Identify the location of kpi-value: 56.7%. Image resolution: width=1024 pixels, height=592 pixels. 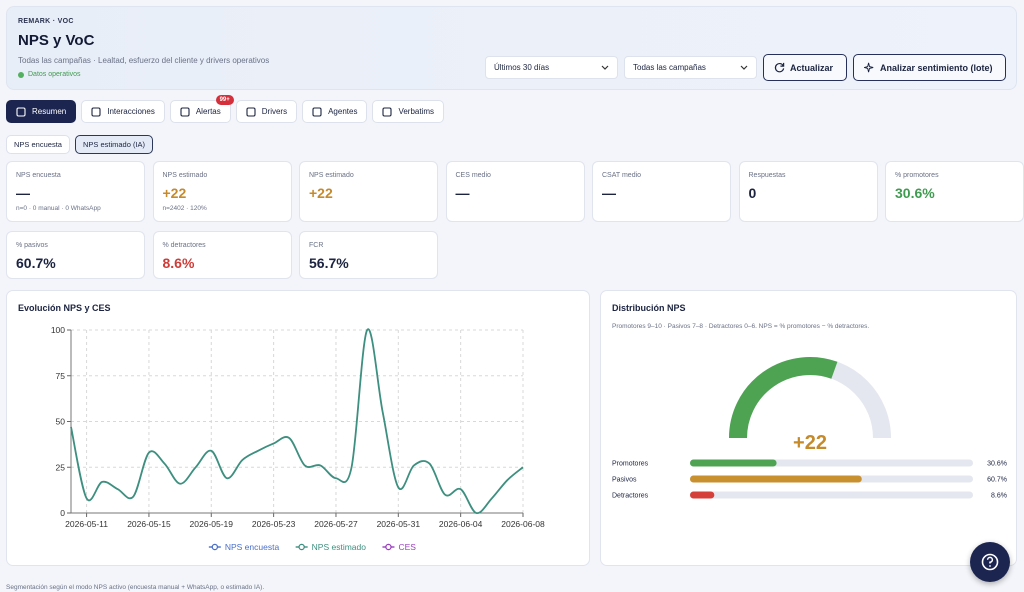
(329, 263).